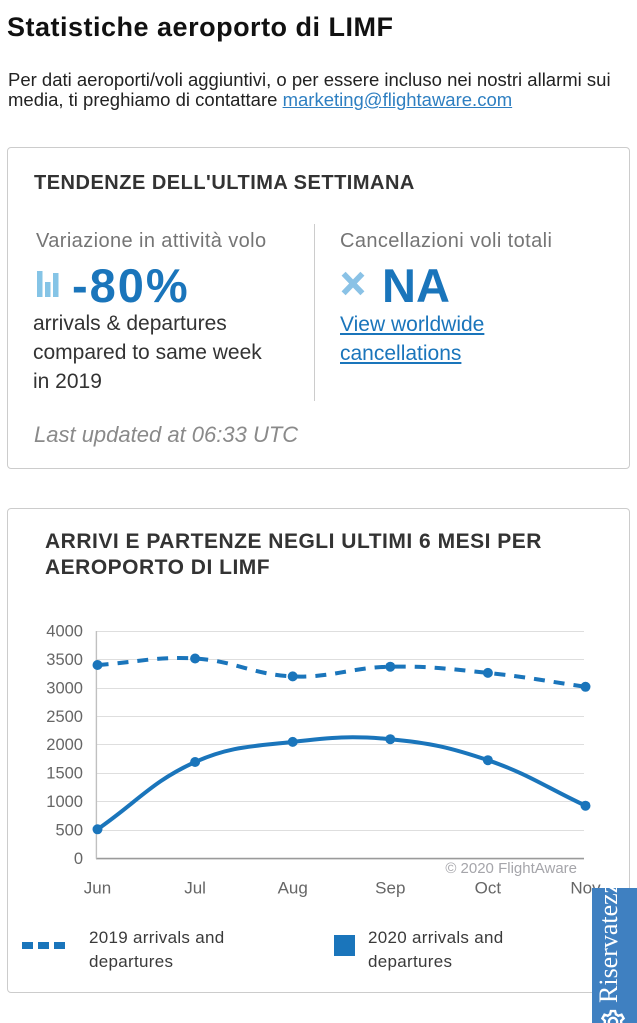 The width and height of the screenshot is (637, 1023). I want to click on svg-text: 500, so click(69, 831).